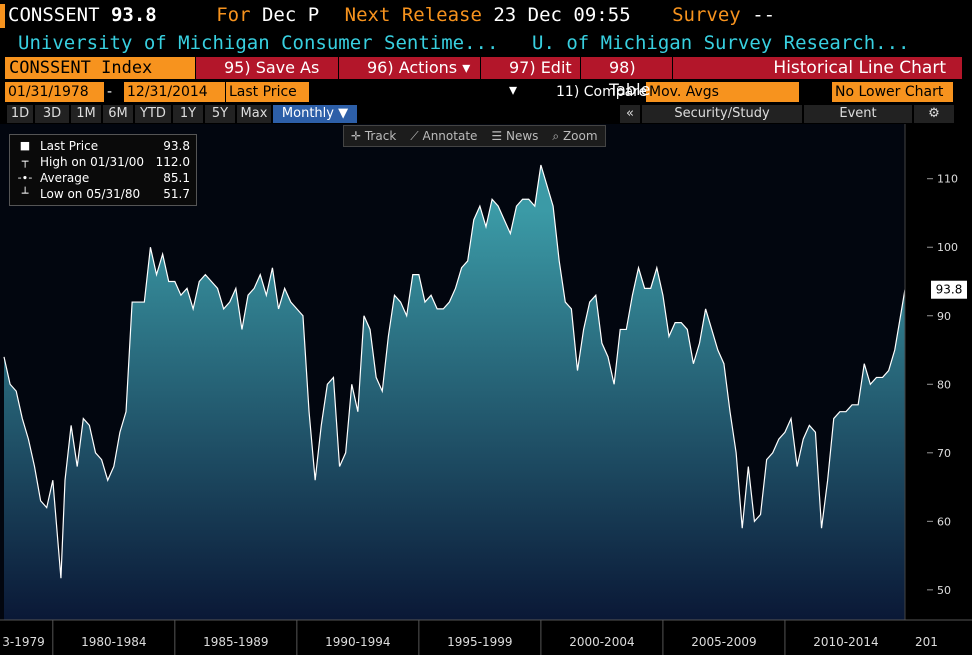 The width and height of the screenshot is (972, 655). I want to click on start-date: 01/31/1978, so click(54, 92).